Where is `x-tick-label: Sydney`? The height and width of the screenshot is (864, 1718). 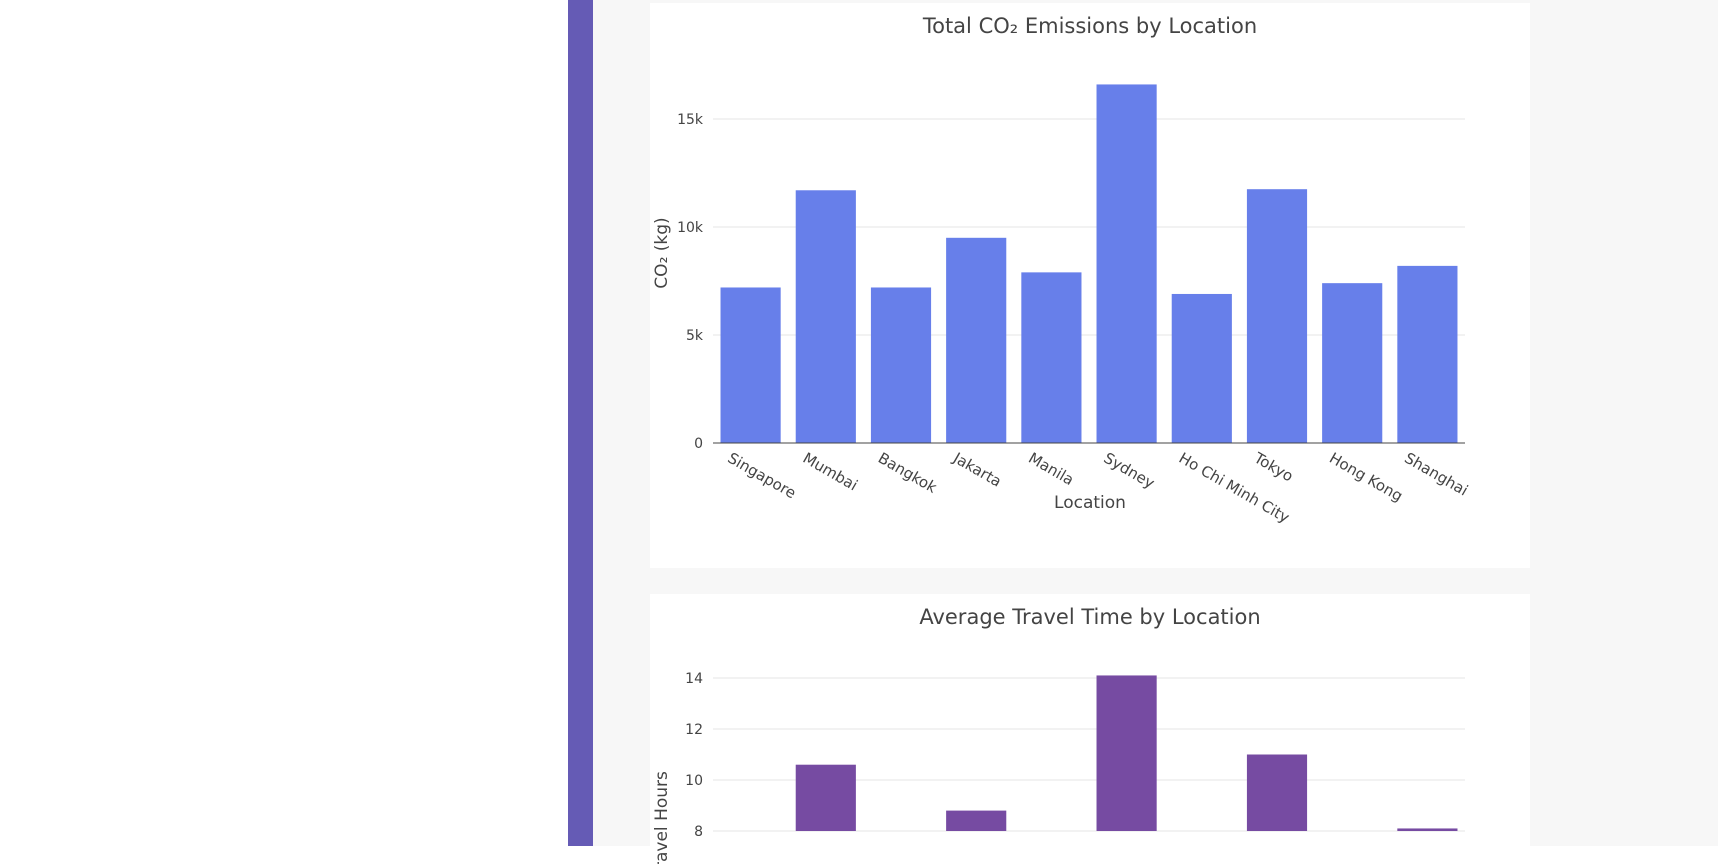 x-tick-label: Sydney is located at coordinates (1129, 470).